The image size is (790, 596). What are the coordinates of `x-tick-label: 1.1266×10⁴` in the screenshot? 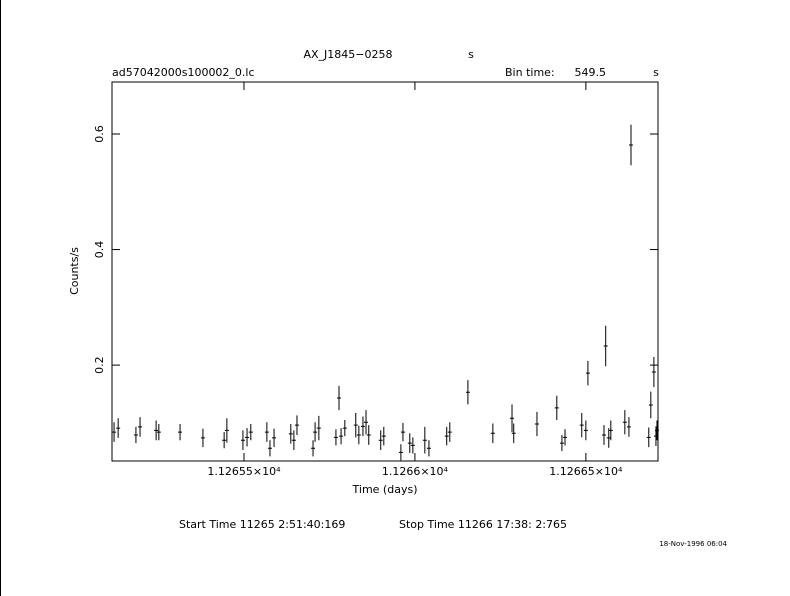 It's located at (415, 471).